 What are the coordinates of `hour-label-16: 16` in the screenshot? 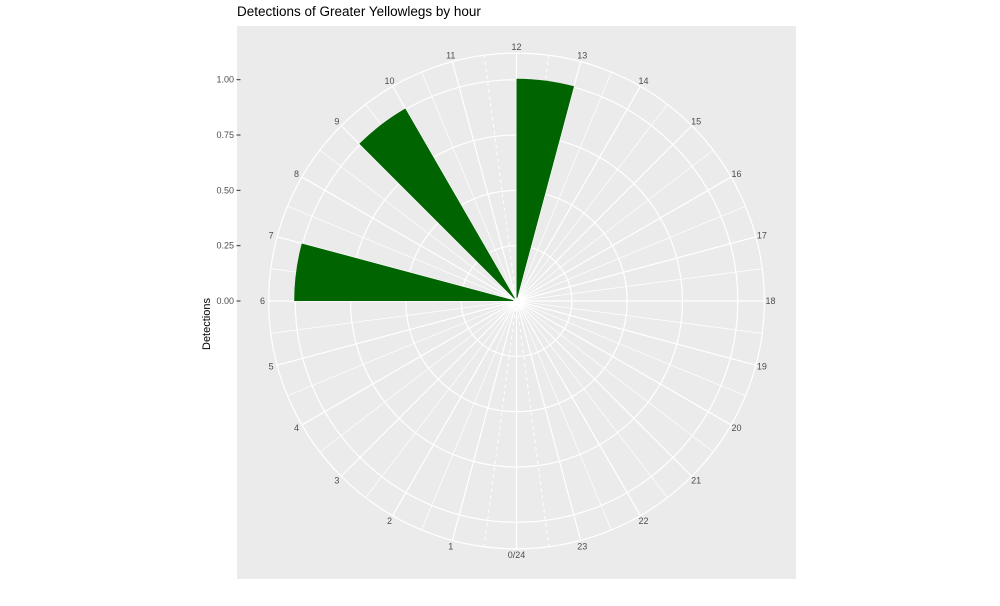 It's located at (736, 174).